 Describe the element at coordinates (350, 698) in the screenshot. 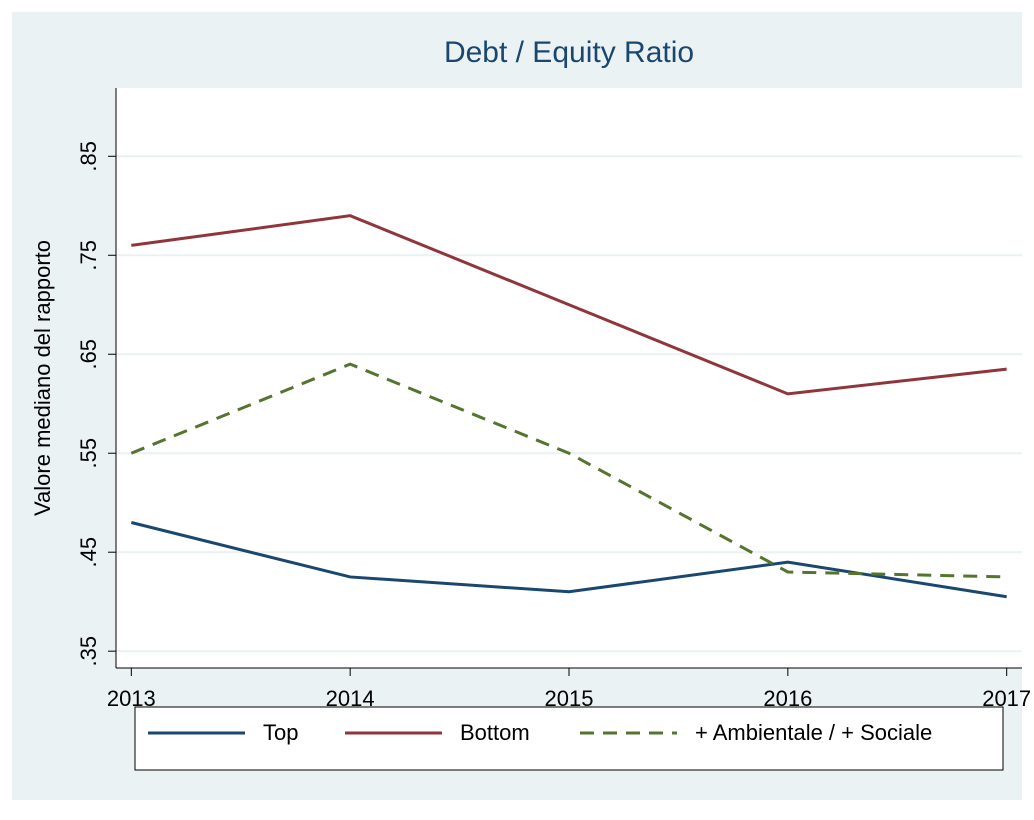

I see `x-tick-label: 2014` at that location.